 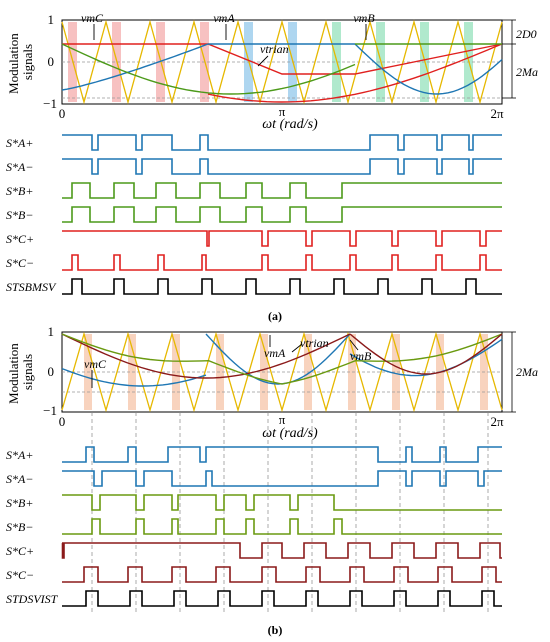 I want to click on x-tick-0-b: 0, so click(x=62, y=421).